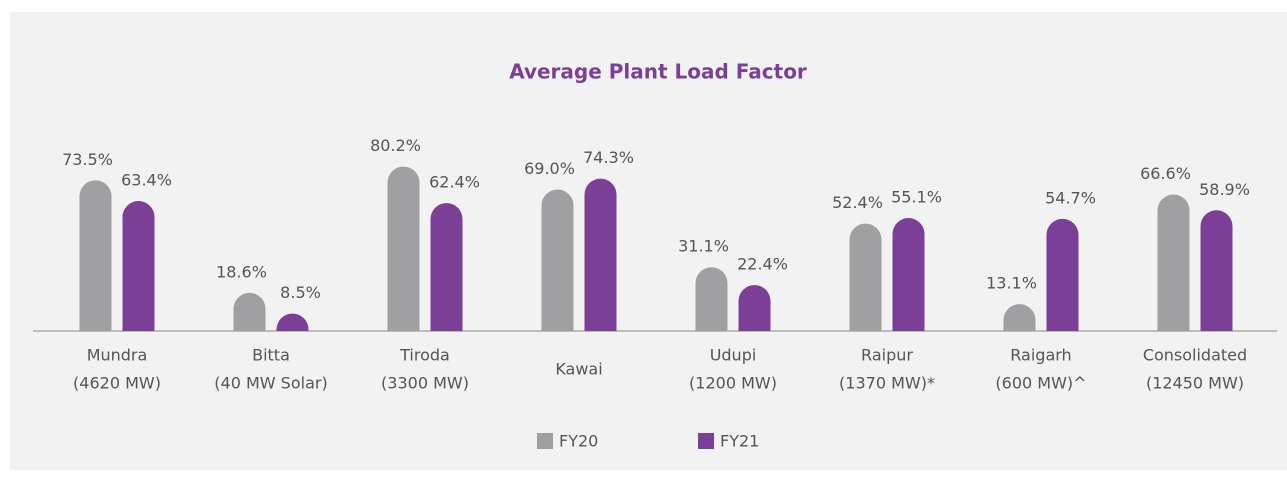  What do you see at coordinates (1224, 189) in the screenshot?
I see `value-label: 58.9%` at bounding box center [1224, 189].